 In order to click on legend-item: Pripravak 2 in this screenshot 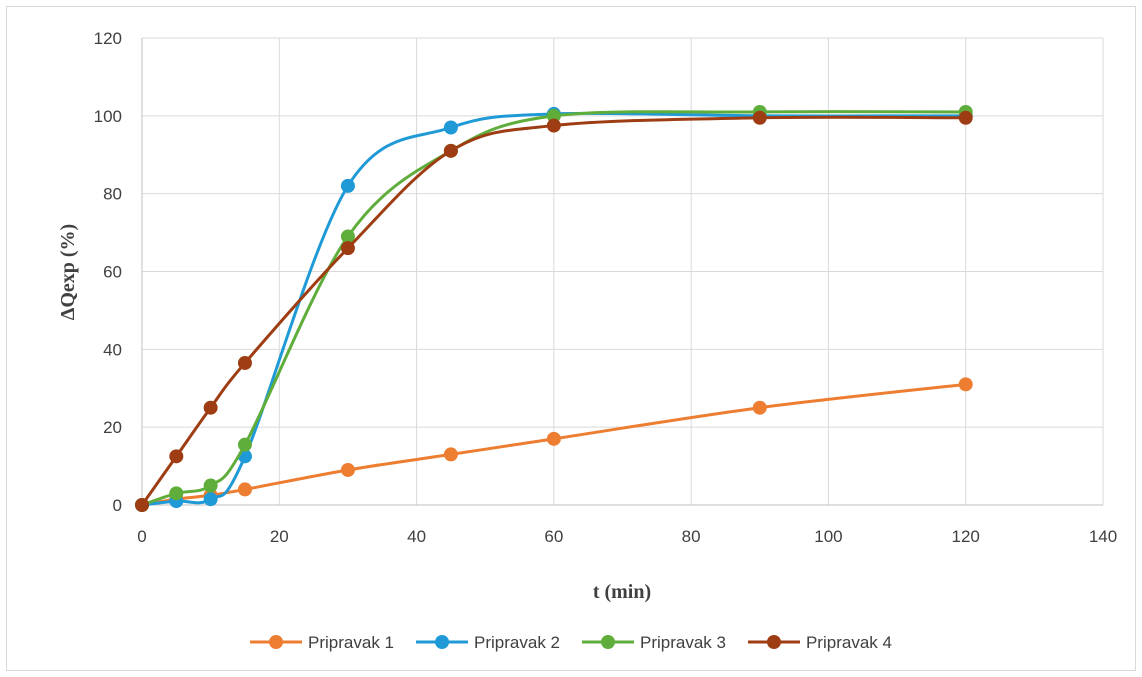, I will do `click(488, 642)`.